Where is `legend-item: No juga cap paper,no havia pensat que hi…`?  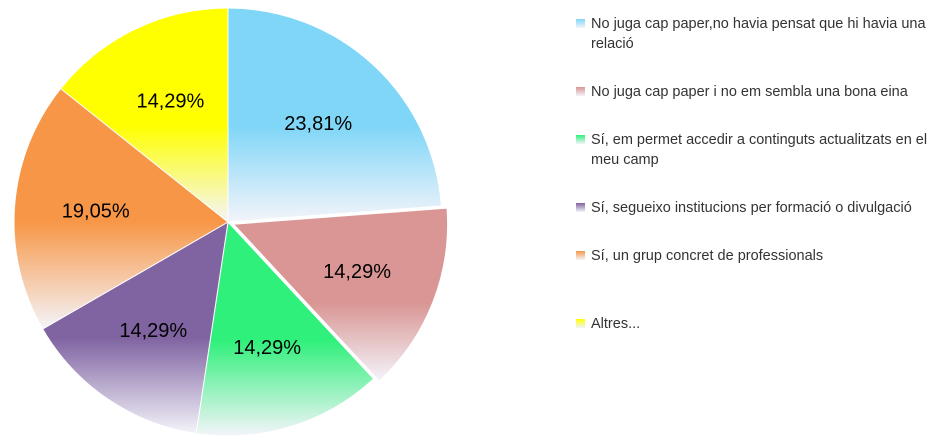
legend-item: No juga cap paper,no havia pensat que hi… is located at coordinates (762, 34).